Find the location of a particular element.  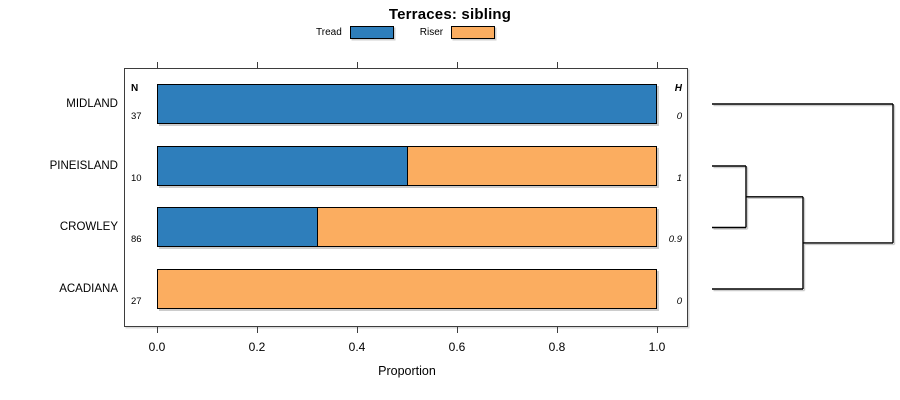

legend-label-riser: Riser is located at coordinates (431, 32).